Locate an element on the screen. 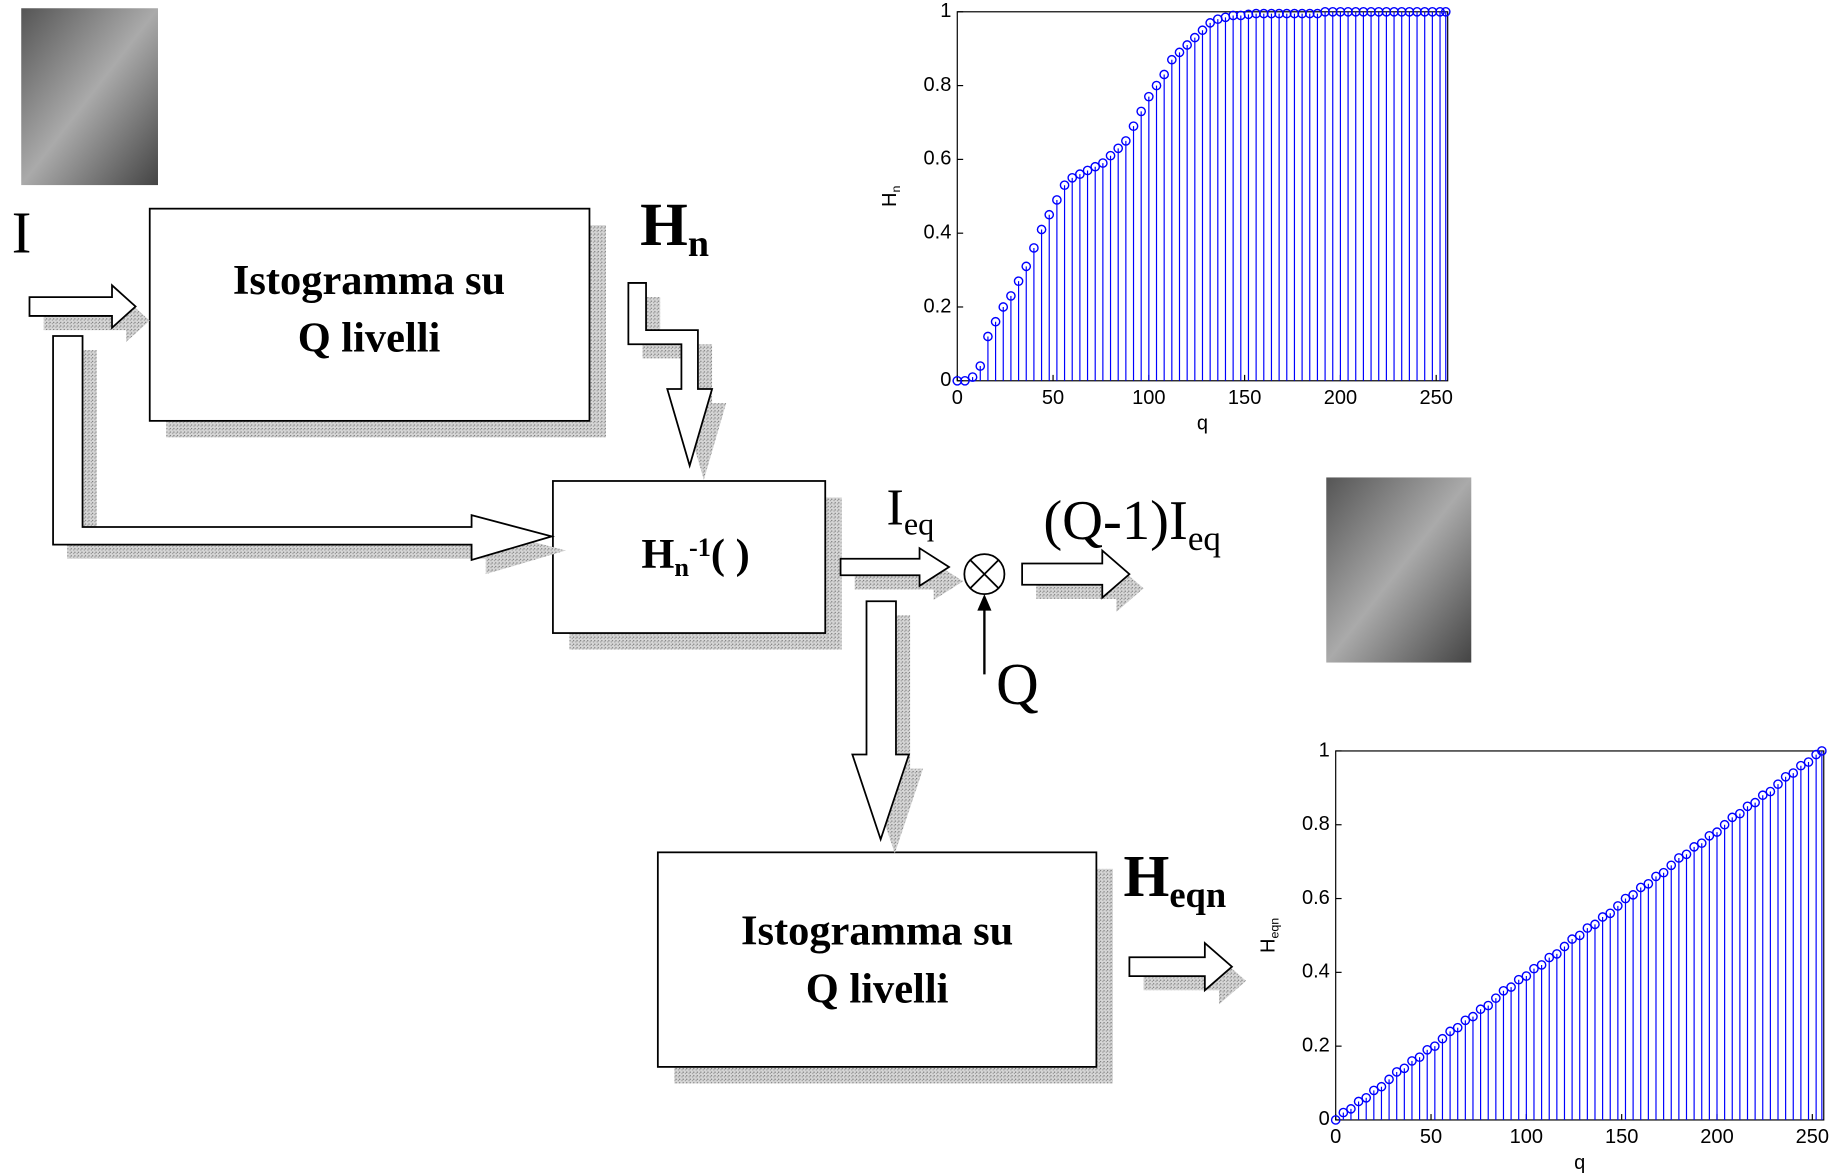 This screenshot has height=1175, width=1845. output-photo is located at coordinates (1399, 570).